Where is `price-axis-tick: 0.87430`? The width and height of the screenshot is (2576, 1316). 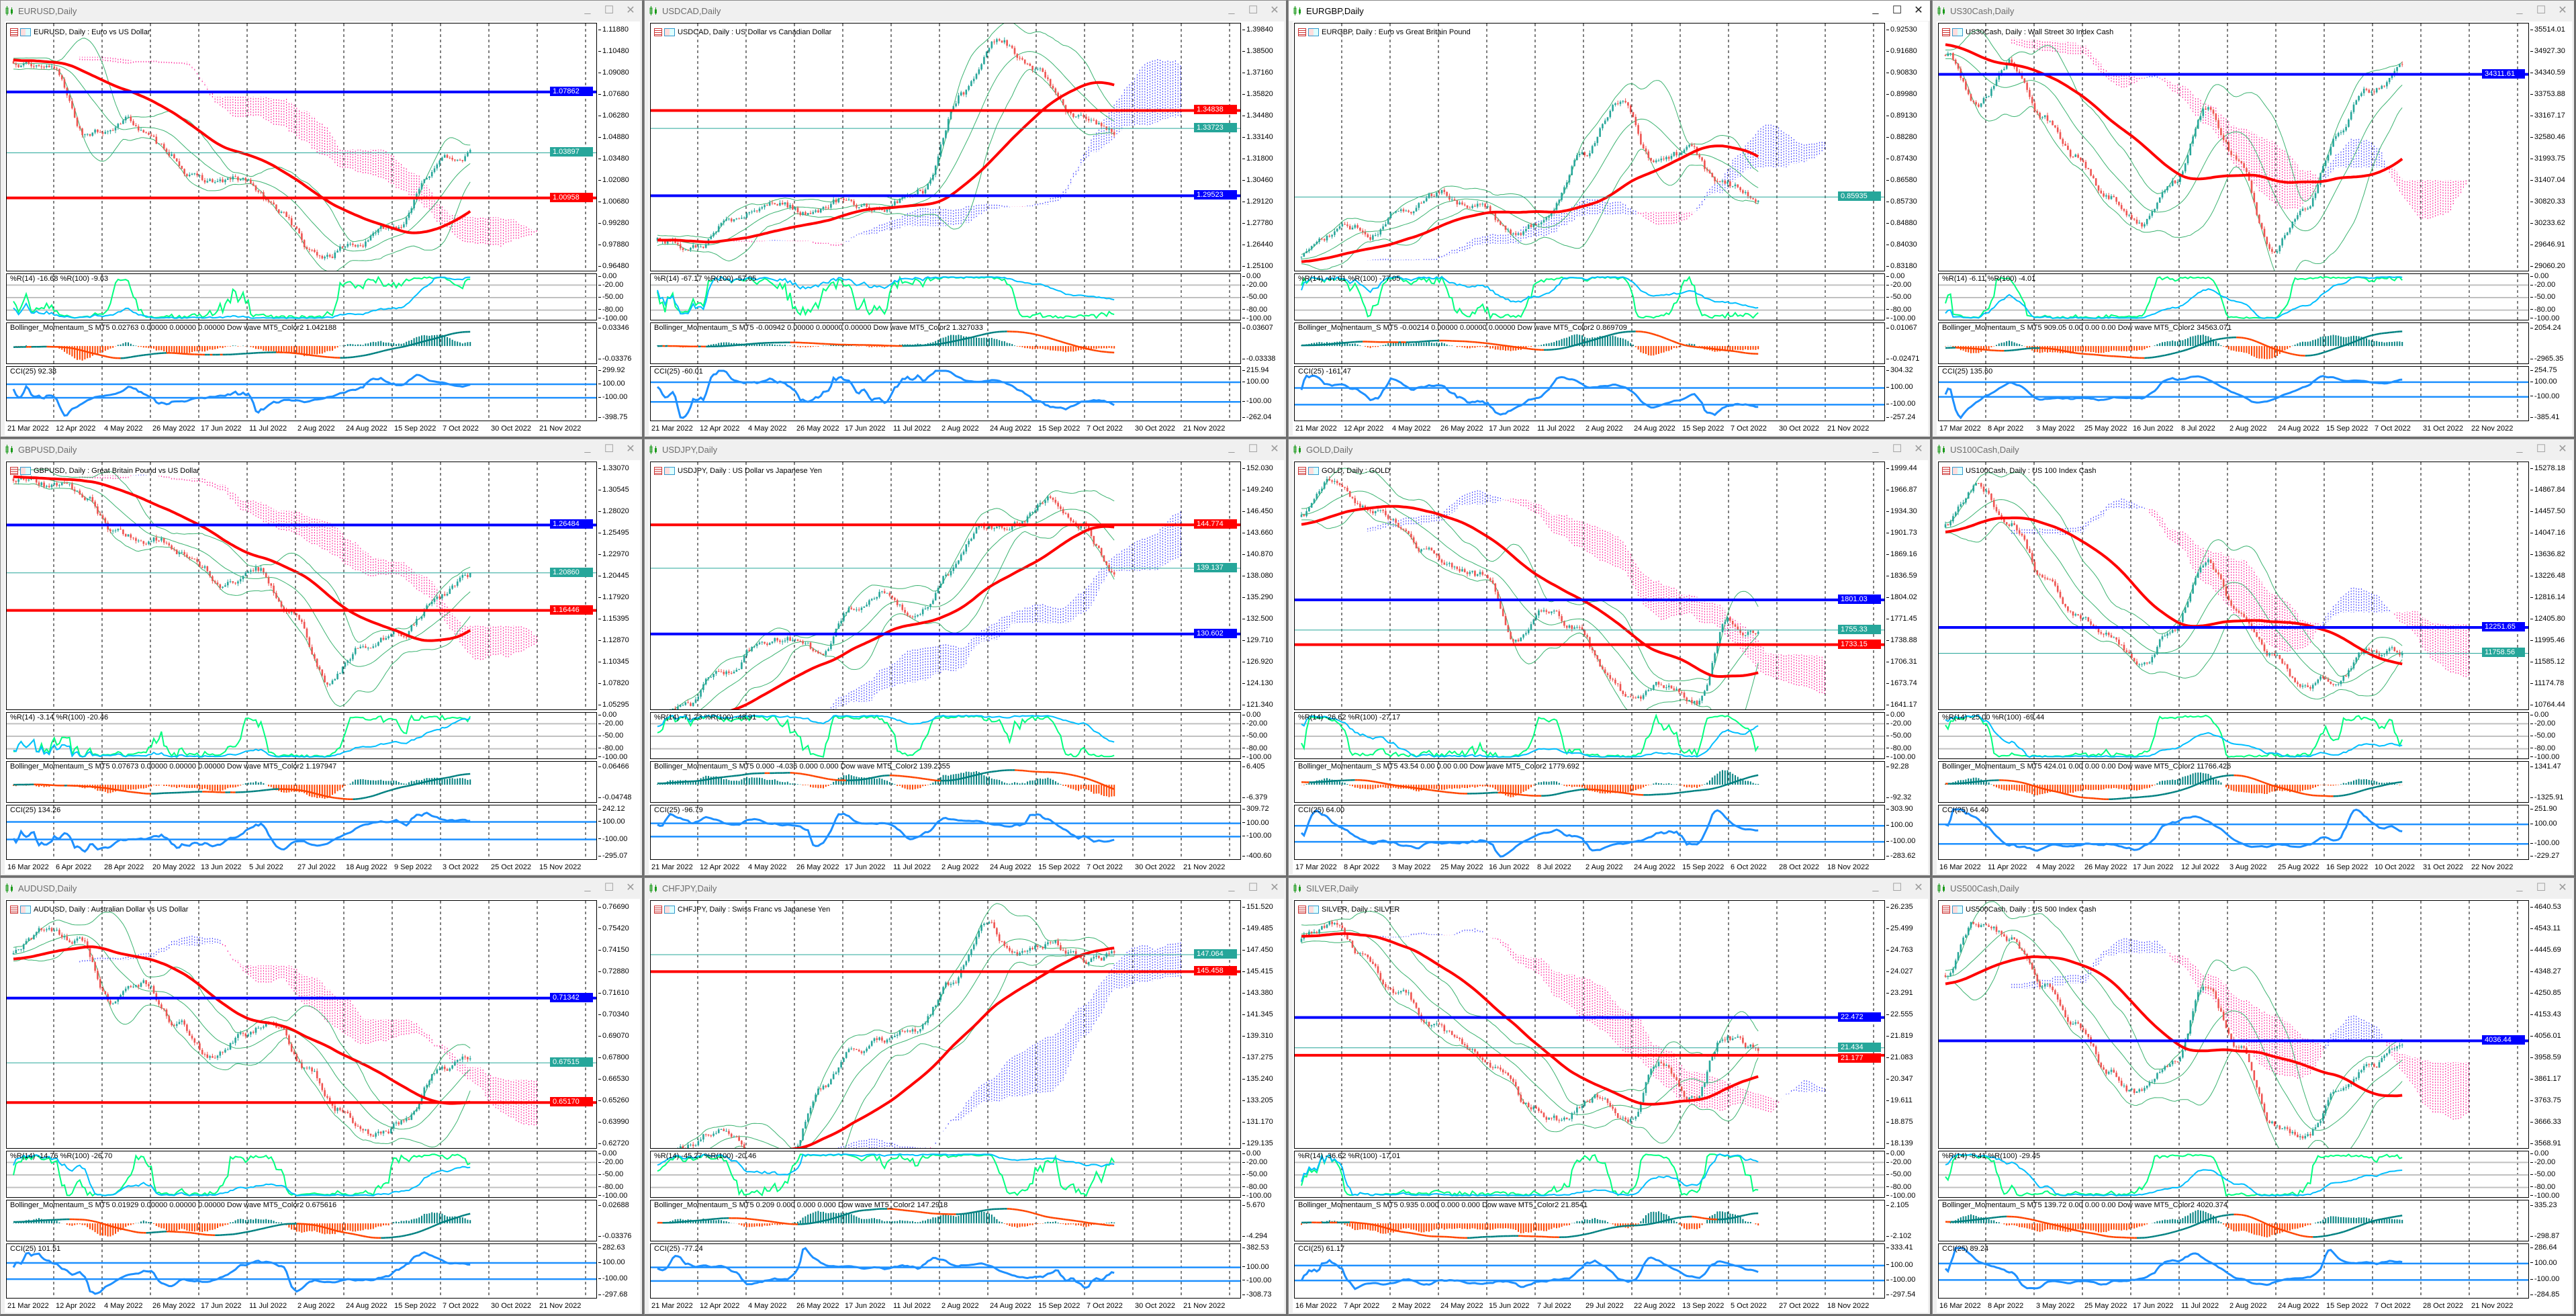
price-axis-tick: 0.87430 is located at coordinates (1901, 159).